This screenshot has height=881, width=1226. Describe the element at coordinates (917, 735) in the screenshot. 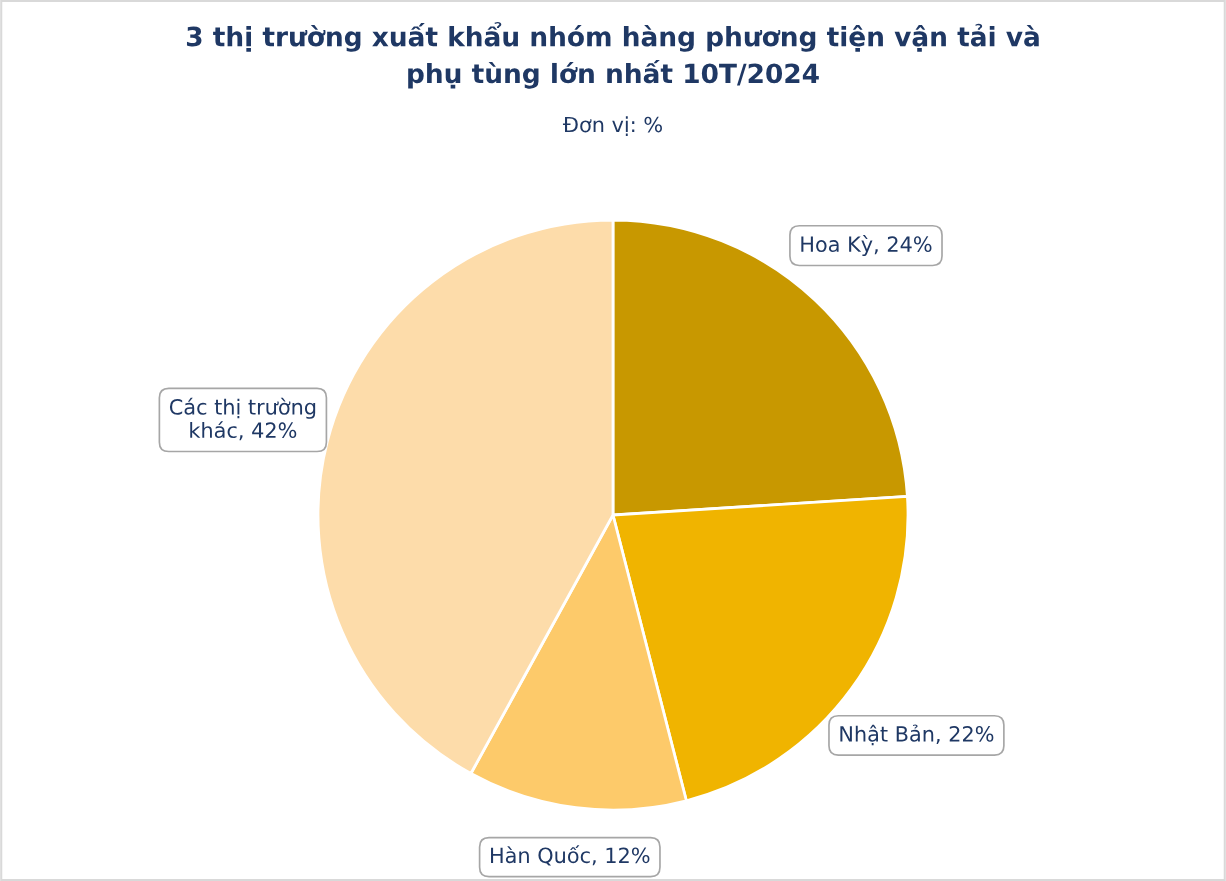

I see `slice-label: Nhật Bản, 22%` at that location.